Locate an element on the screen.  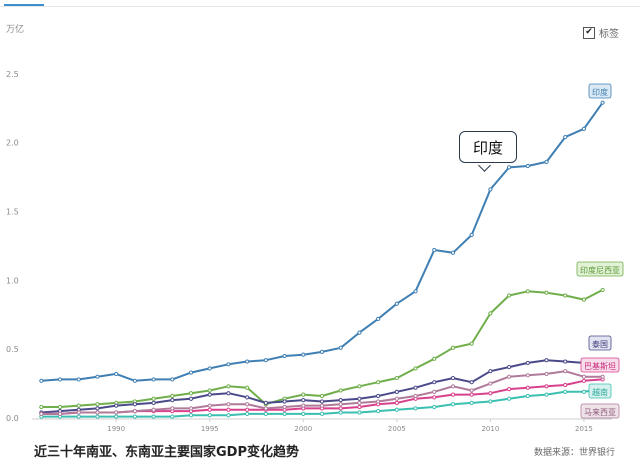
label-checkbox: ✔ is located at coordinates (589, 32).